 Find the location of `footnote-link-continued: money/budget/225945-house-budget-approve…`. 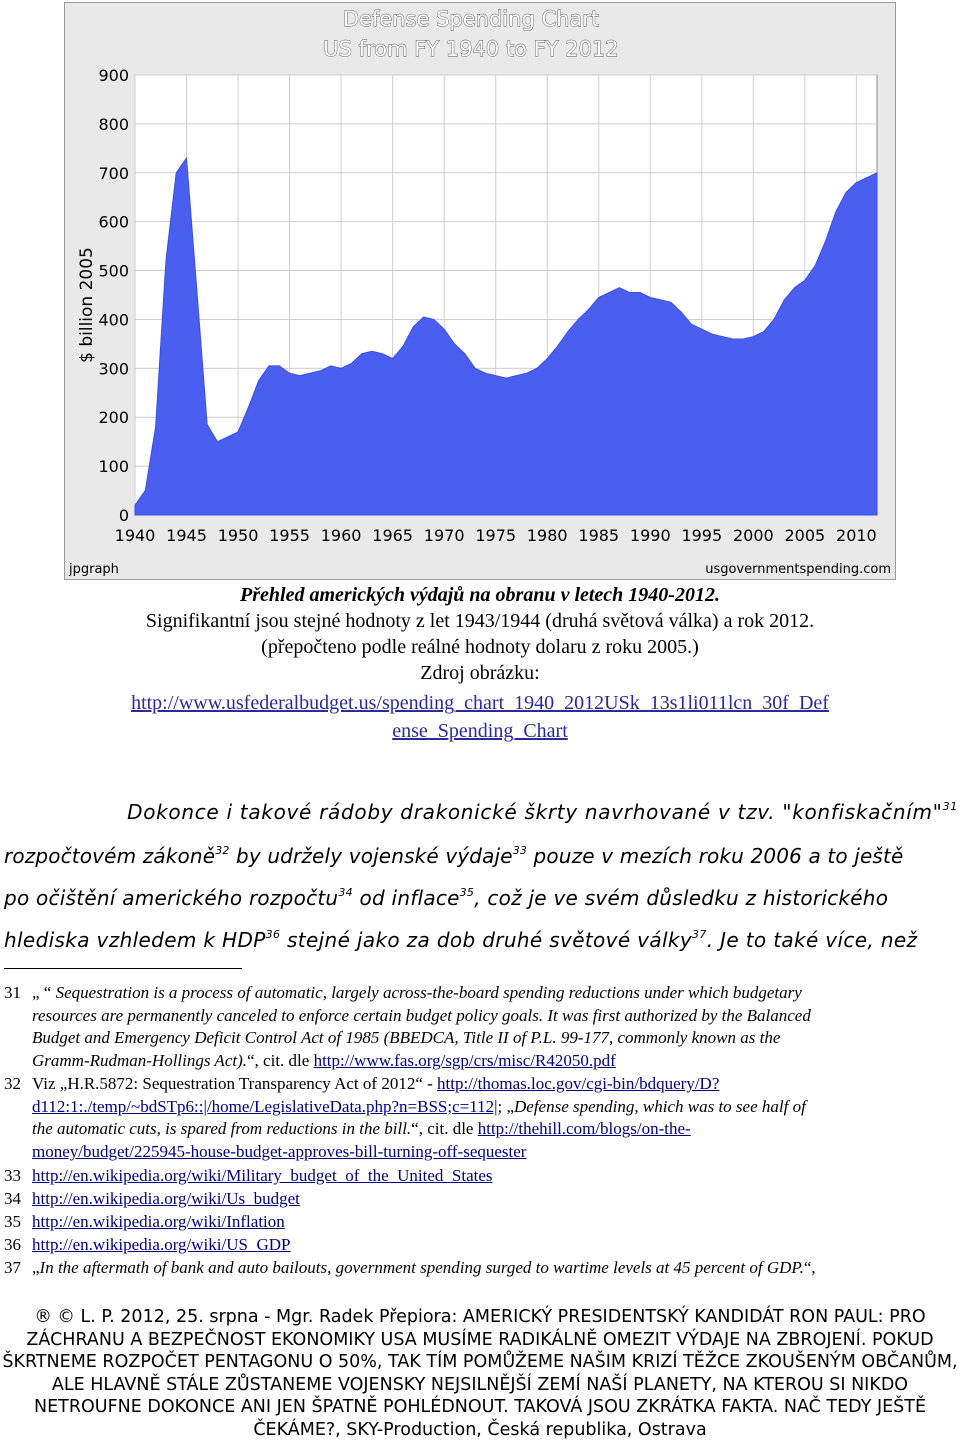

footnote-link-continued: money/budget/225945-house-budget-approve… is located at coordinates (279, 1151).